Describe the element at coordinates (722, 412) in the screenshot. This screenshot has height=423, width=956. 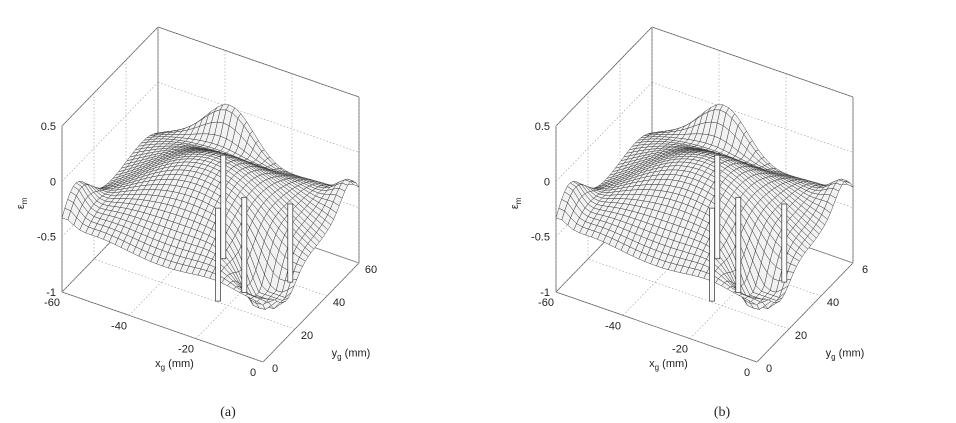
I see `figure-caption: (b)` at that location.